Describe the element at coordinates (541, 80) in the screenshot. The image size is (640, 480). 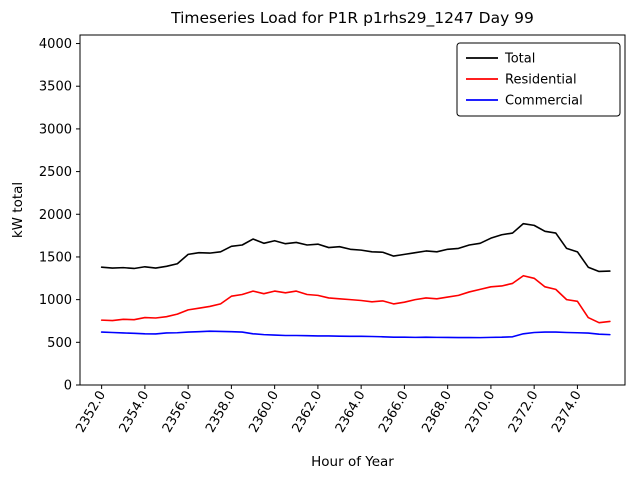
I see `legend-label-residential: Residential` at that location.